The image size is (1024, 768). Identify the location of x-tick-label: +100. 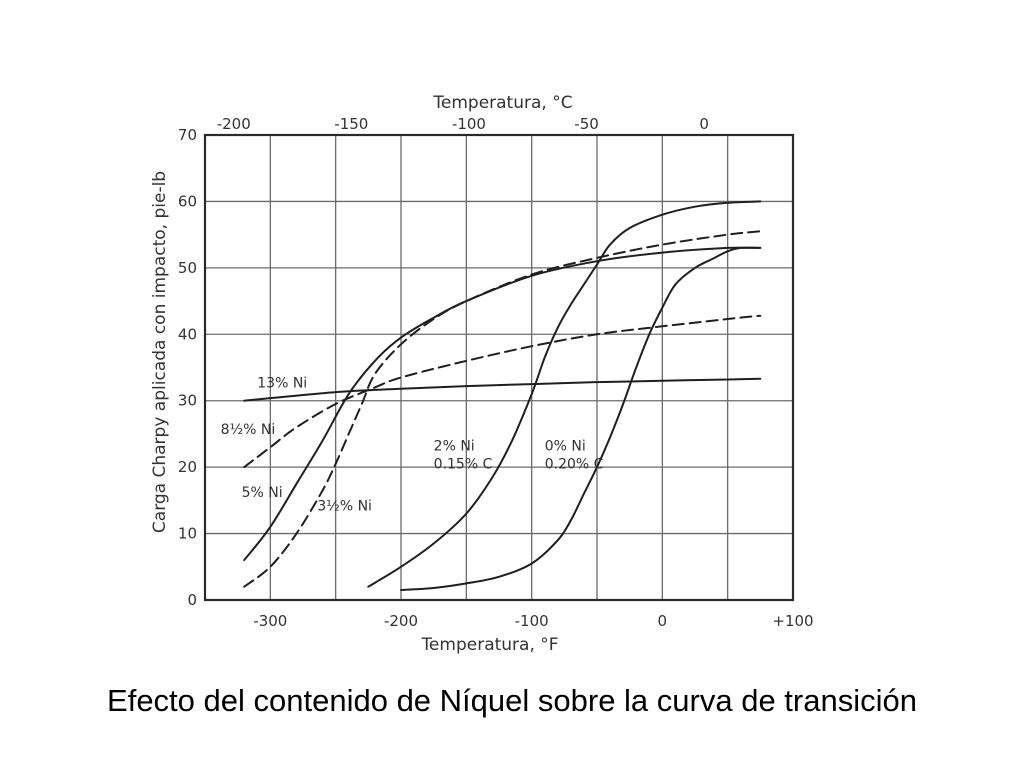
(792, 621).